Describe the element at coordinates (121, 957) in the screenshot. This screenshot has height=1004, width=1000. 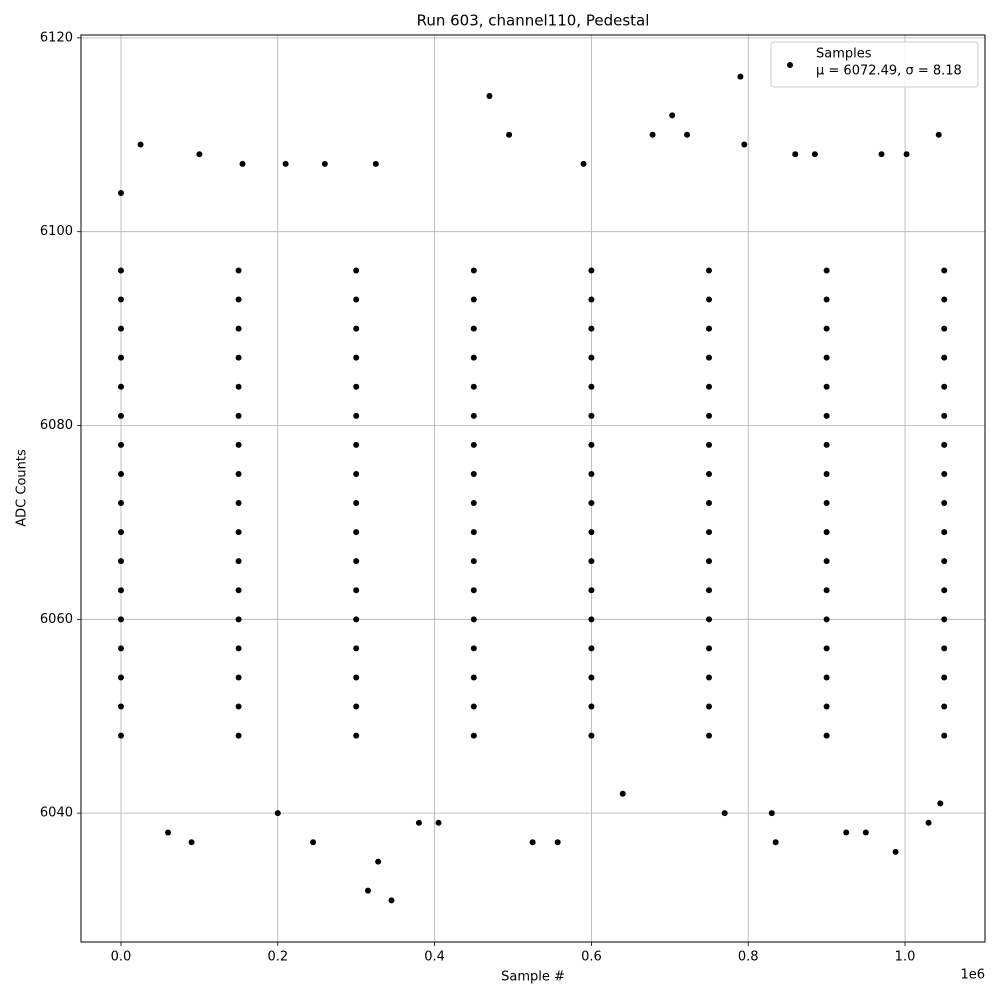
I see `x-tick-label: 0.0` at that location.